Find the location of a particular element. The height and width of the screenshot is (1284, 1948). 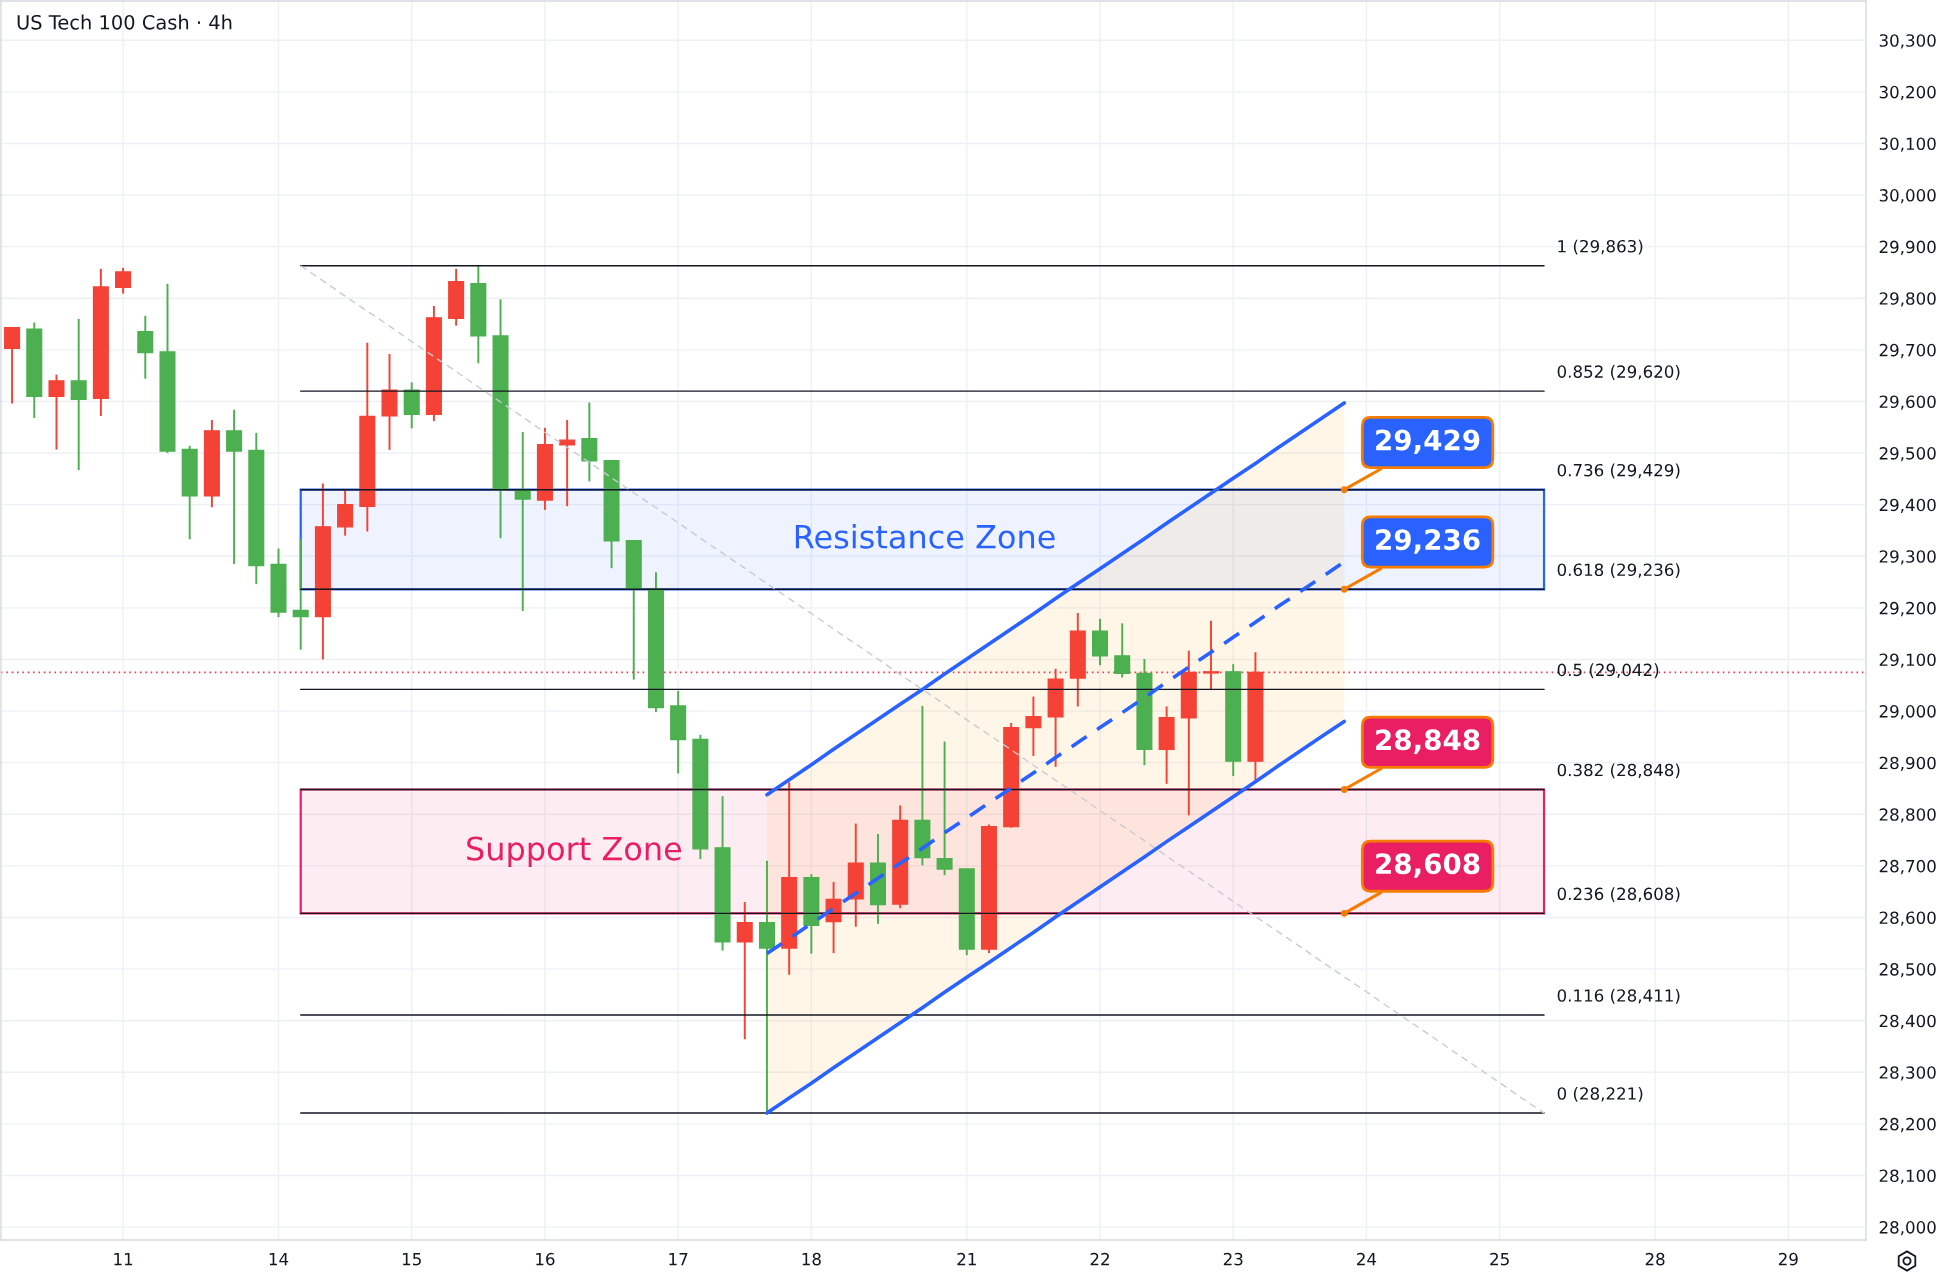

series-label: 1 (29,863) is located at coordinates (1600, 247).